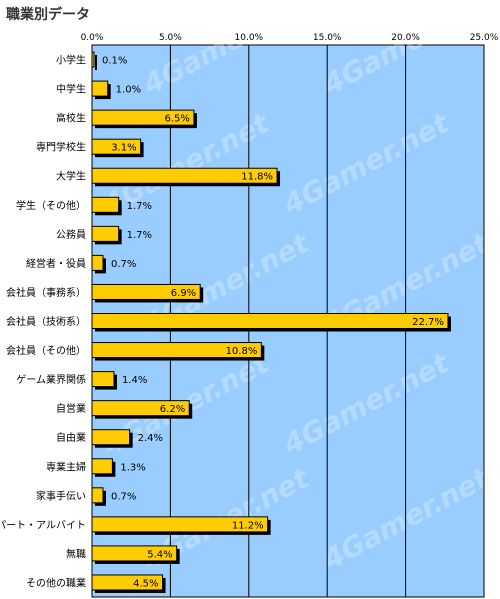 Image resolution: width=500 pixels, height=599 pixels. Describe the element at coordinates (123, 148) in the screenshot. I see `value-label: 3.1%` at that location.